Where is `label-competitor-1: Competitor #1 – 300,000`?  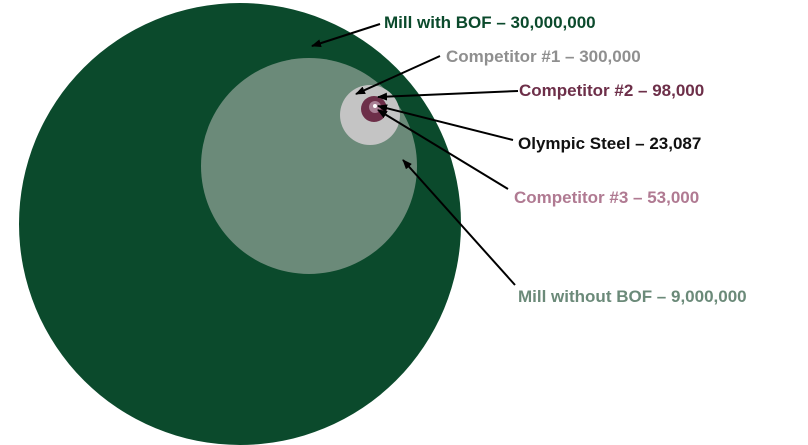 label-competitor-1: Competitor #1 – 300,000 is located at coordinates (543, 56).